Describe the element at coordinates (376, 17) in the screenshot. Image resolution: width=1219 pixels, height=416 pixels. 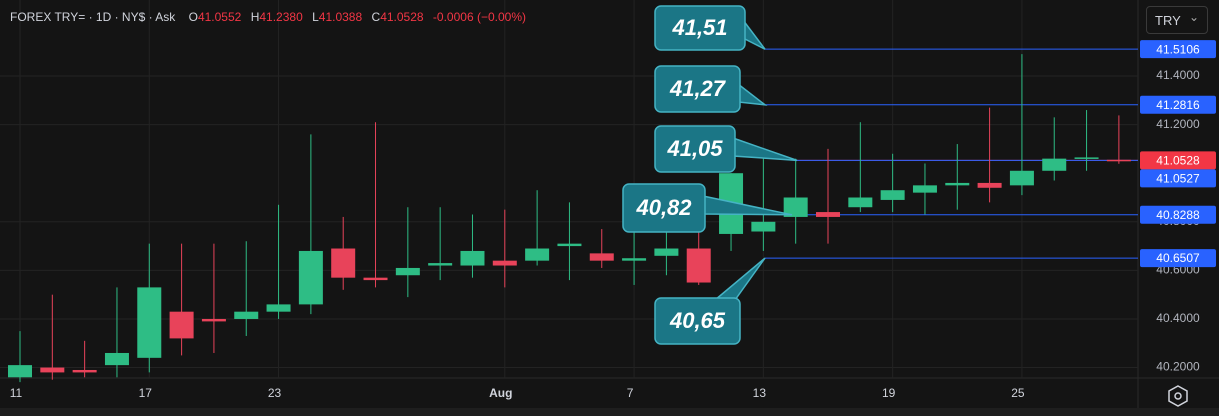
I see `key: C` at that location.